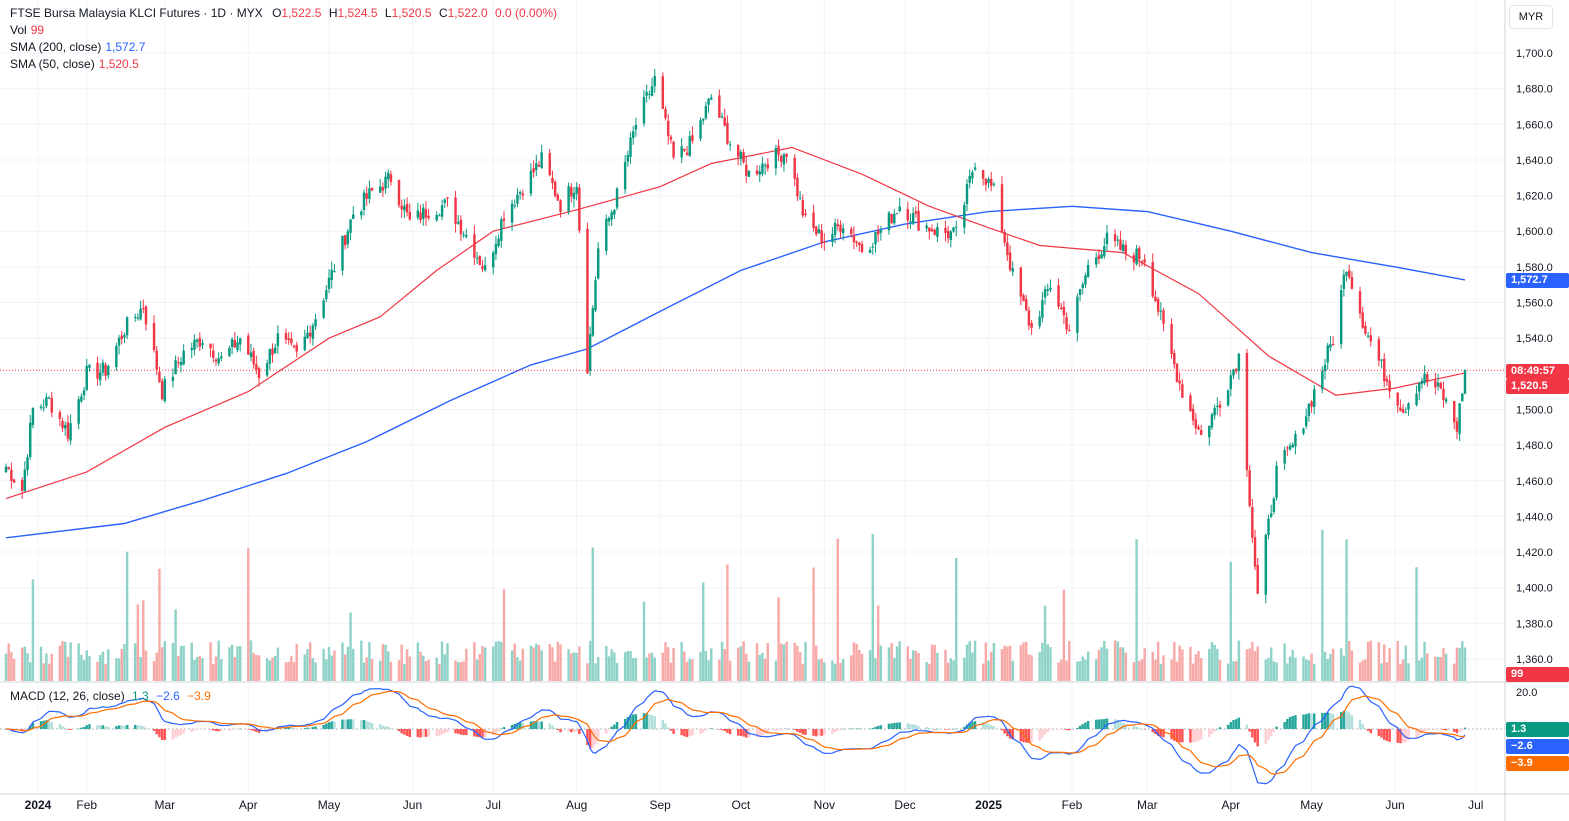  What do you see at coordinates (1534, 90) in the screenshot?
I see `price-tick-label: 1,680.0` at bounding box center [1534, 90].